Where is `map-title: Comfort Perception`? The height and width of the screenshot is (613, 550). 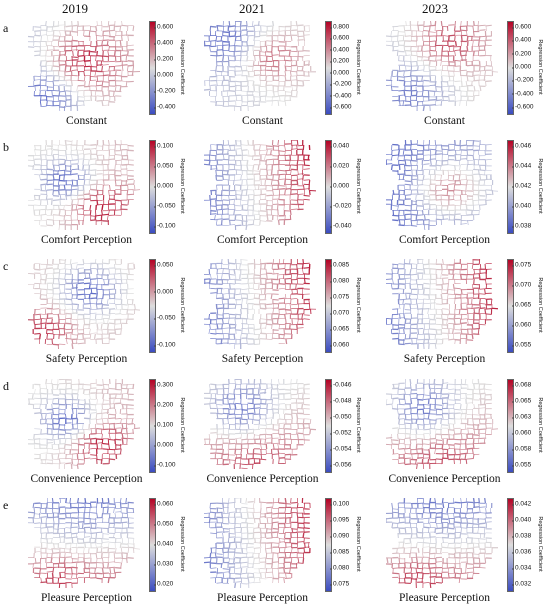 map-title: Comfort Perception is located at coordinates (444, 240).